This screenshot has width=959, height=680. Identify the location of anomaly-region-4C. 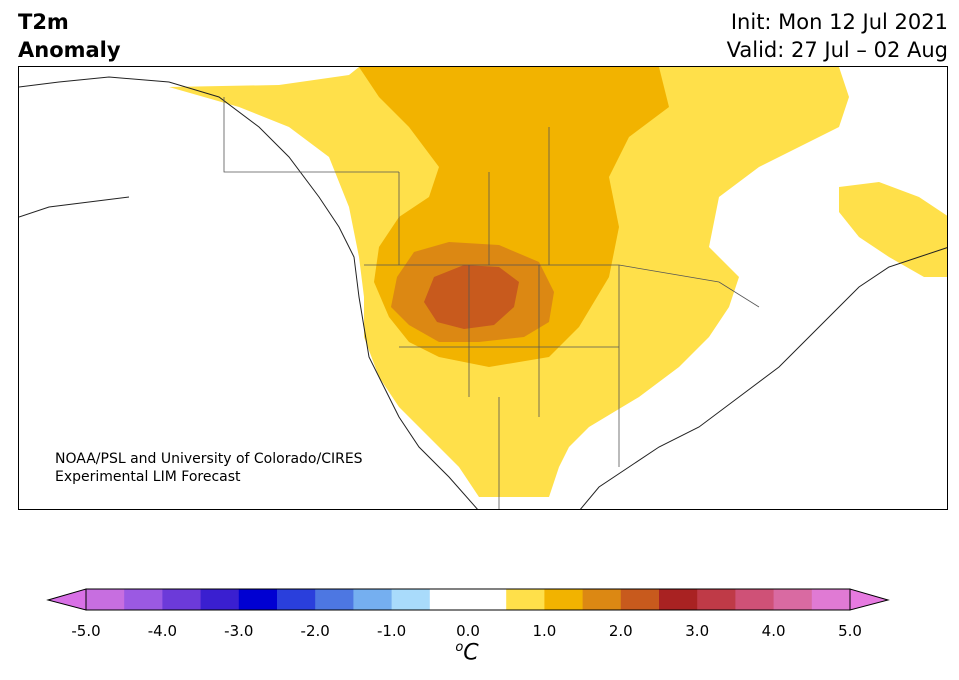
(471, 297).